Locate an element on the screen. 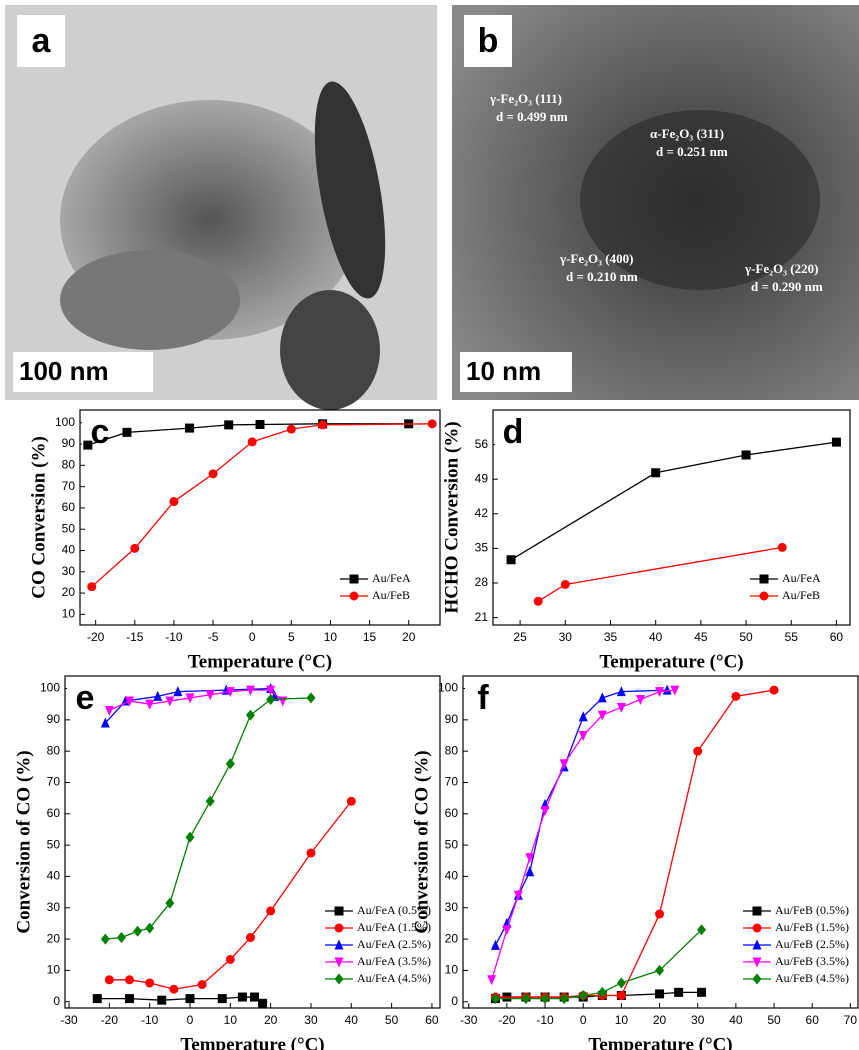  legend-label: Au/FeA (1.5%) is located at coordinates (394, 927).